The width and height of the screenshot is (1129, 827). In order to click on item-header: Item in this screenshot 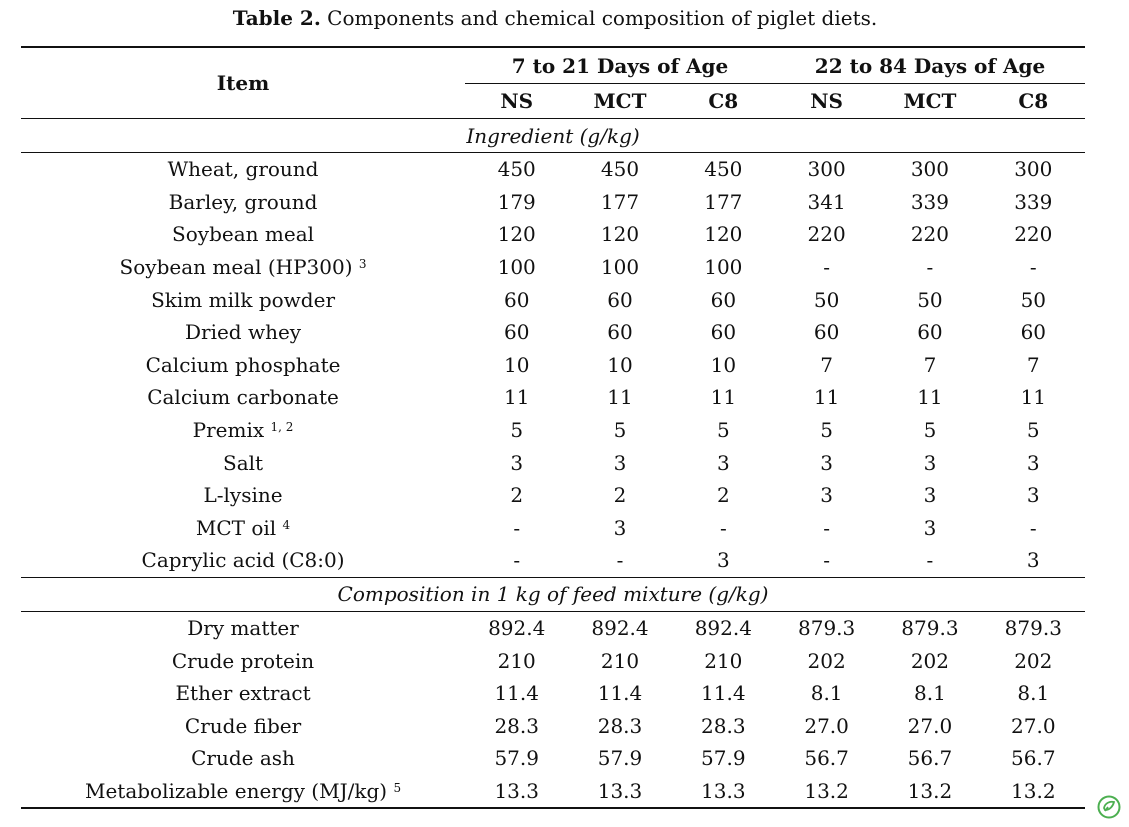, I will do `click(243, 82)`.